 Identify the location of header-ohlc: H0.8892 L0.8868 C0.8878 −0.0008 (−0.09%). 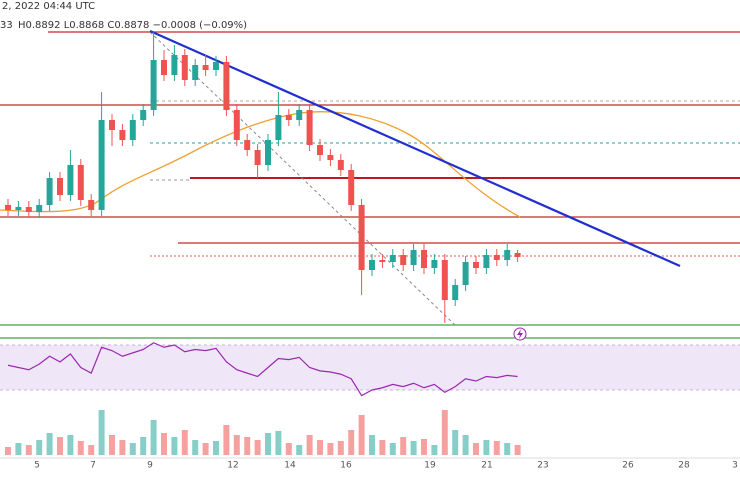
(132, 25).